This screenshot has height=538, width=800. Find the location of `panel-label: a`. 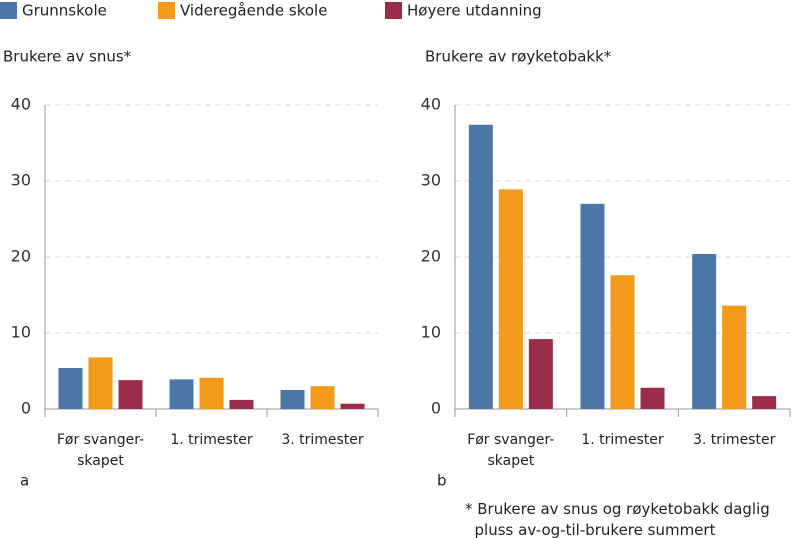

panel-label: a is located at coordinates (24, 481).